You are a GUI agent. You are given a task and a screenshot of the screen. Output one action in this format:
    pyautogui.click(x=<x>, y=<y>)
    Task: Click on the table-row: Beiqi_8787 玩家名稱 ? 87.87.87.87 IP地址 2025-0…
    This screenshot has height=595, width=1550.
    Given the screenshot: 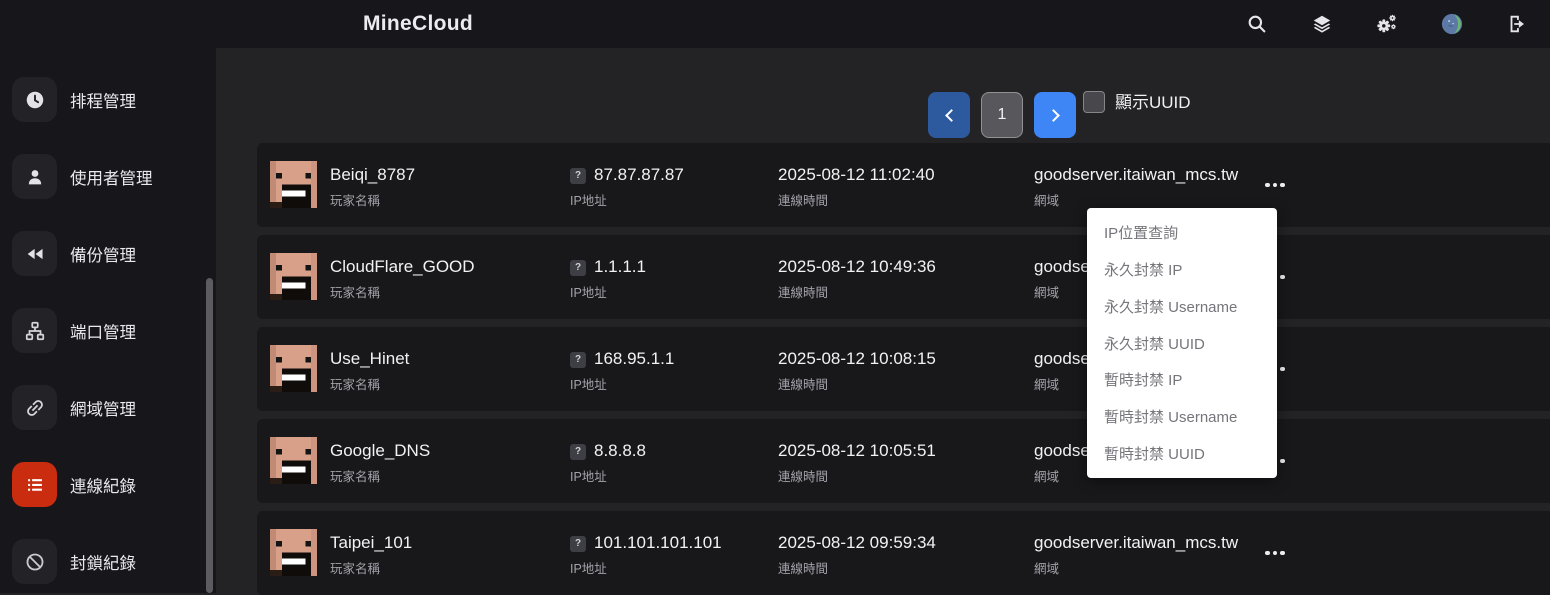 What is the action you would take?
    pyautogui.click(x=903, y=185)
    